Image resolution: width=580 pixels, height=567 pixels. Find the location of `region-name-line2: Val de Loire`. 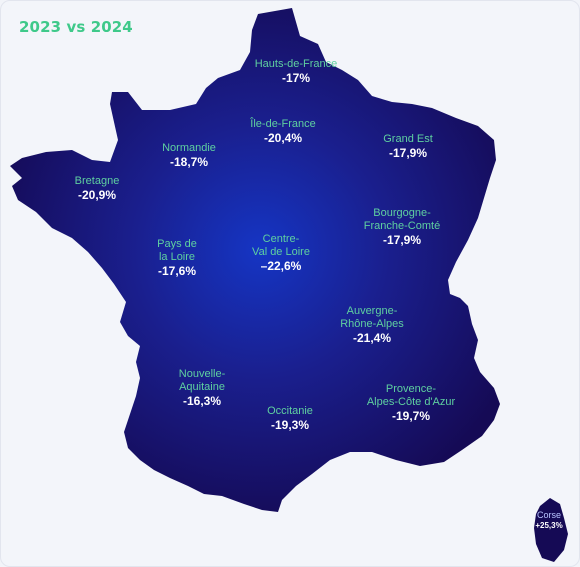

region-name-line2: Val de Loire is located at coordinates (281, 252).